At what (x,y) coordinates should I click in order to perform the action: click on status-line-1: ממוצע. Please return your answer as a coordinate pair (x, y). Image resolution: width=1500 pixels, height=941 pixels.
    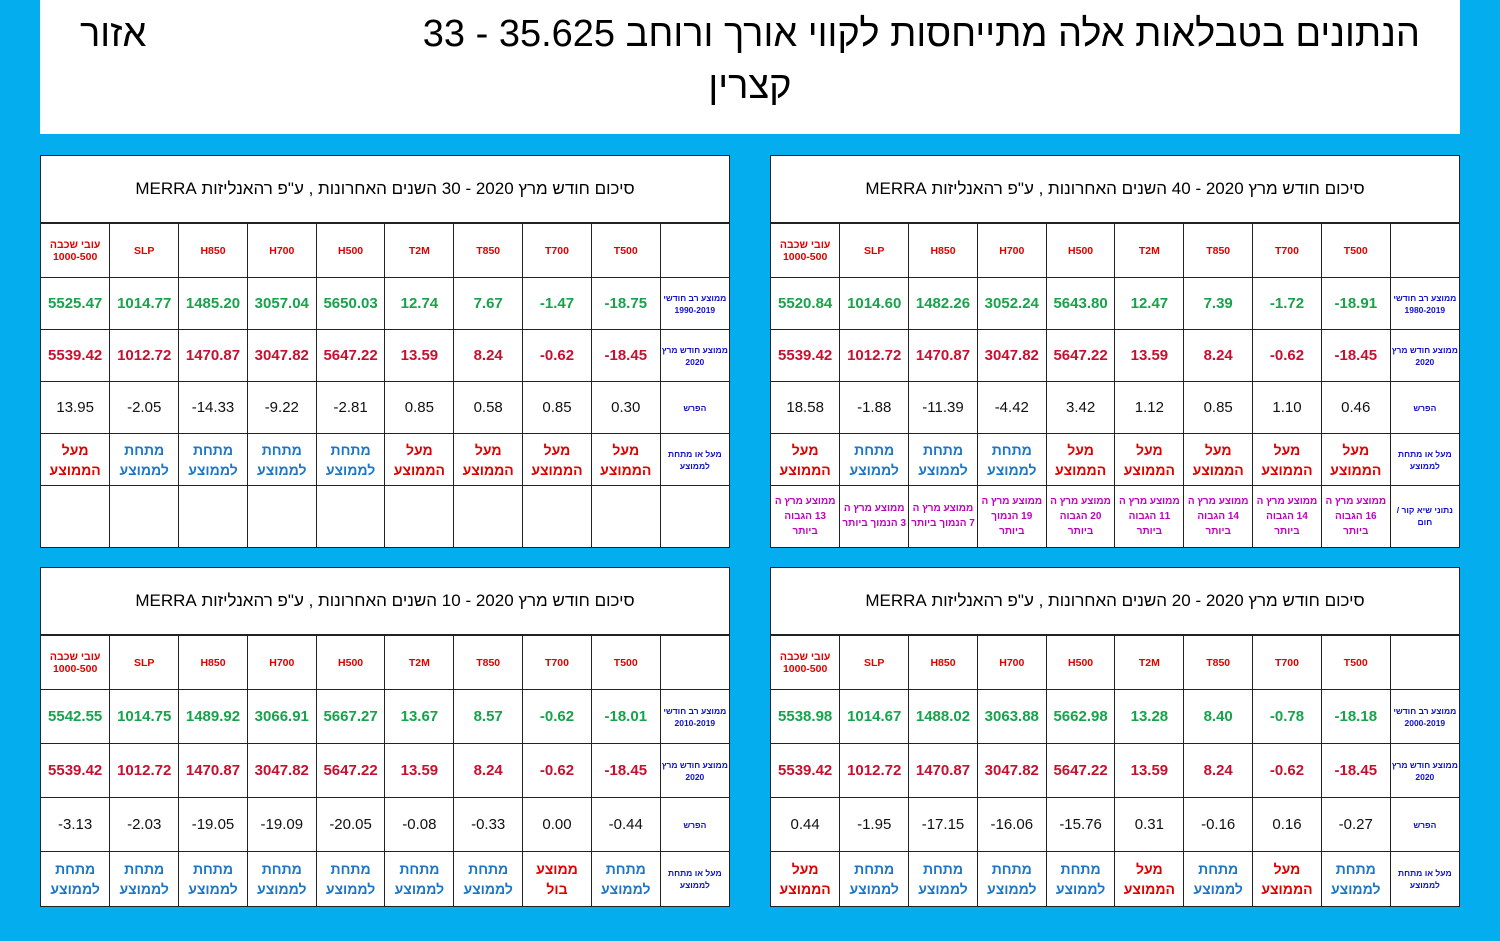
    Looking at the image, I should click on (557, 868).